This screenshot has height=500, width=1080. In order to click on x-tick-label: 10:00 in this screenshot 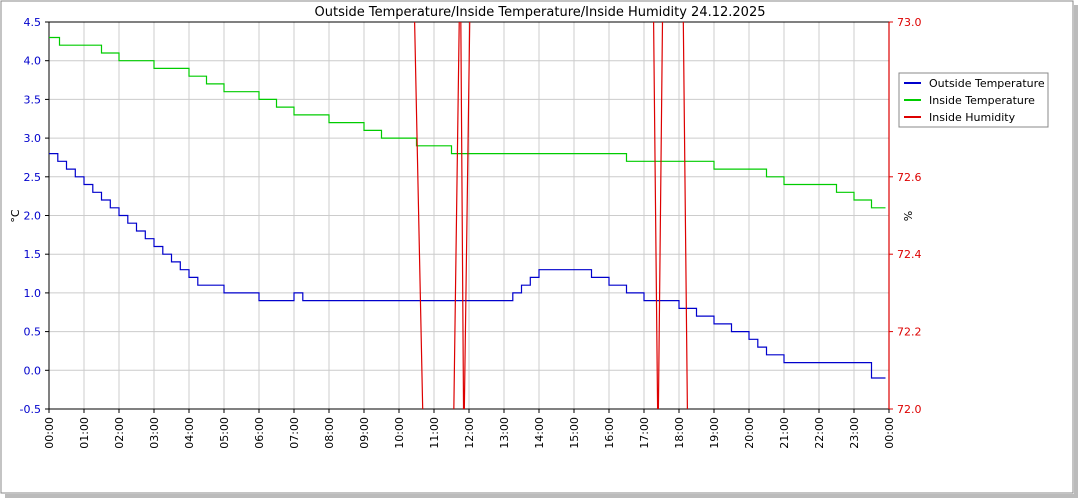, I will do `click(399, 433)`.